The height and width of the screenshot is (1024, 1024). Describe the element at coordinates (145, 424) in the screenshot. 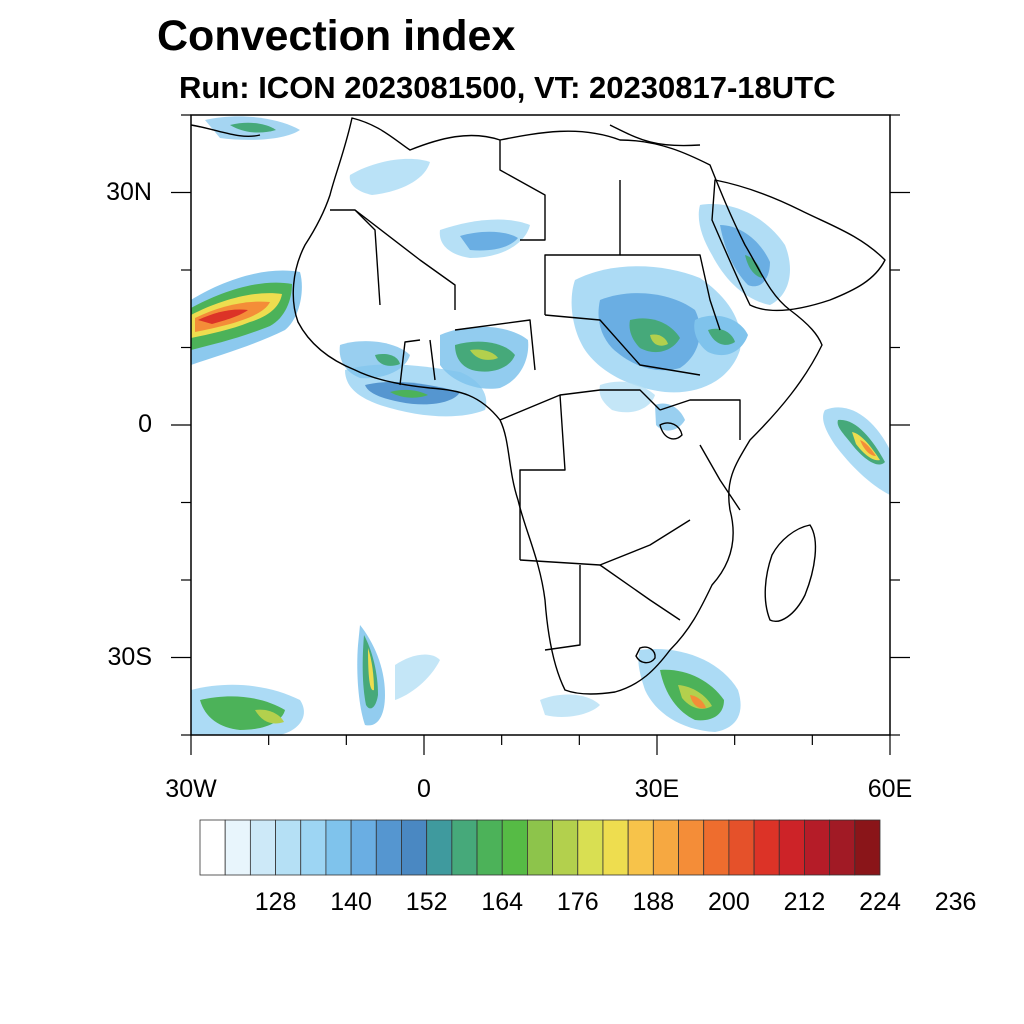

I see `y-tick-label: 0` at that location.